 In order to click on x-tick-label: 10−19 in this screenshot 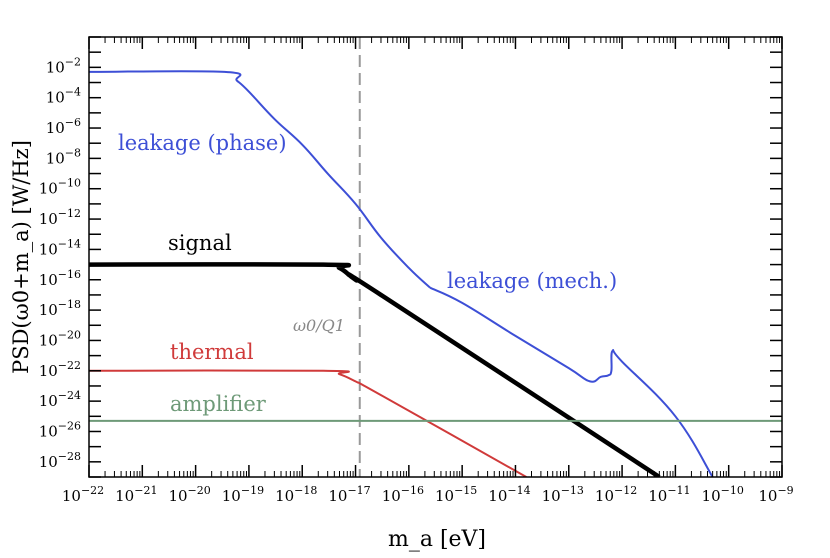, I will do `click(243, 494)`.